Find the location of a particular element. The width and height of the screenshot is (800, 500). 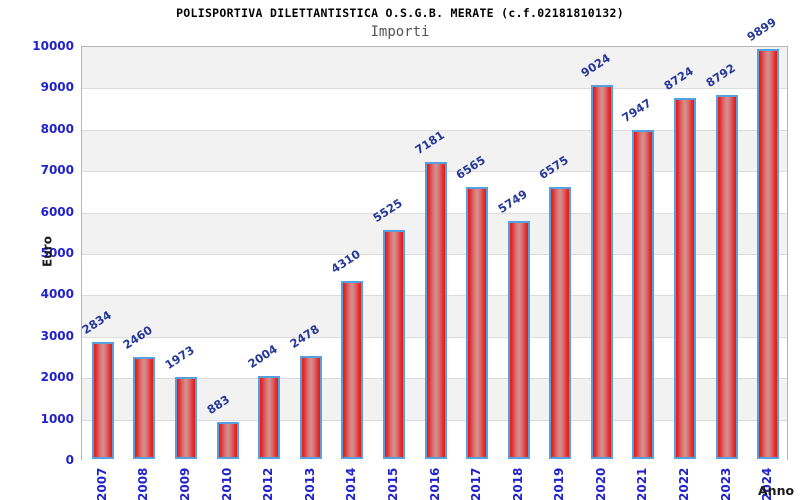

chart-subtitle: Importi is located at coordinates (400, 32).